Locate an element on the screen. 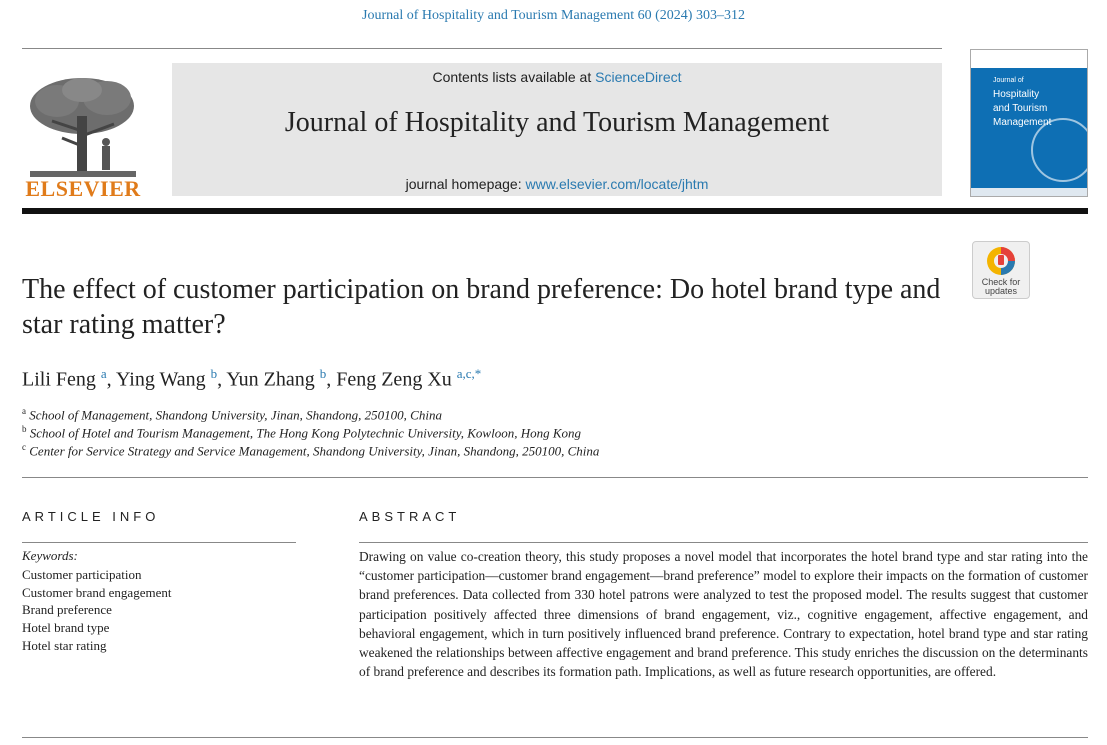 The image size is (1107, 745). keyword-item: Customer brand engagement is located at coordinates (97, 592).